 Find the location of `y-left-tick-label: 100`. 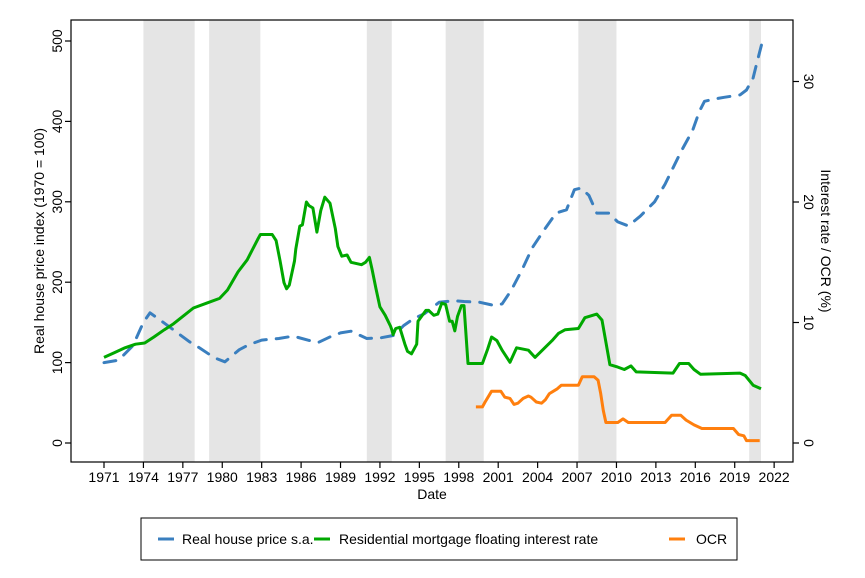

y-left-tick-label: 100 is located at coordinates (57, 363).